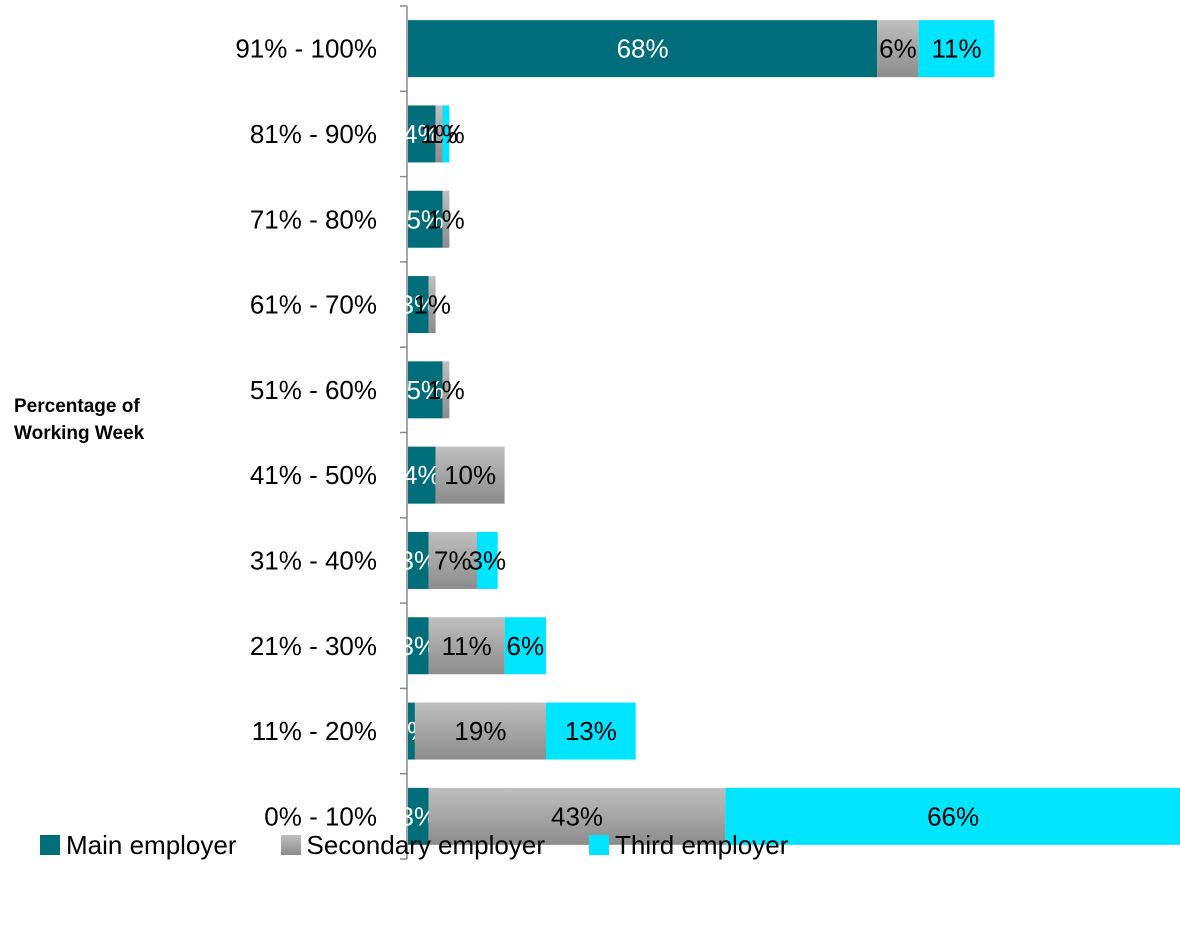 The image size is (1180, 950). I want to click on legend-item-main: Main employer, so click(138, 845).